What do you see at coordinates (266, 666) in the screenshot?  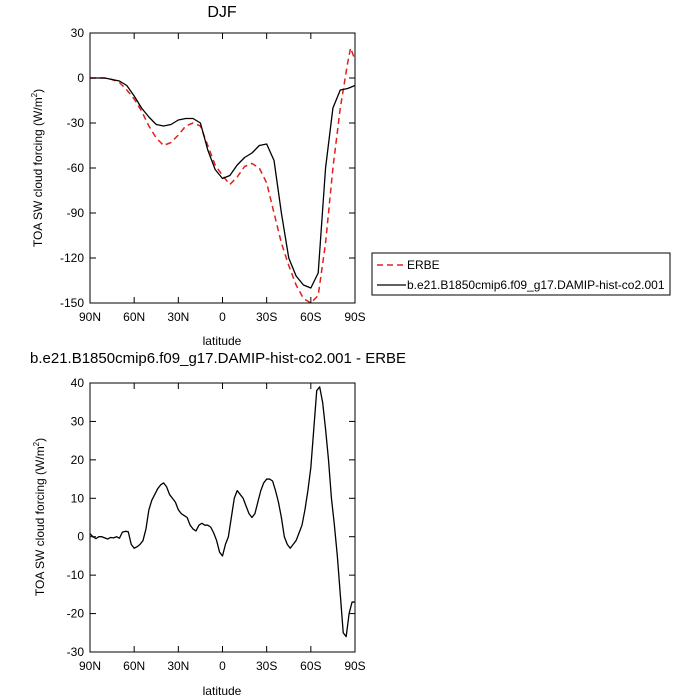 I see `bottom-x-tick-label: 30S` at bounding box center [266, 666].